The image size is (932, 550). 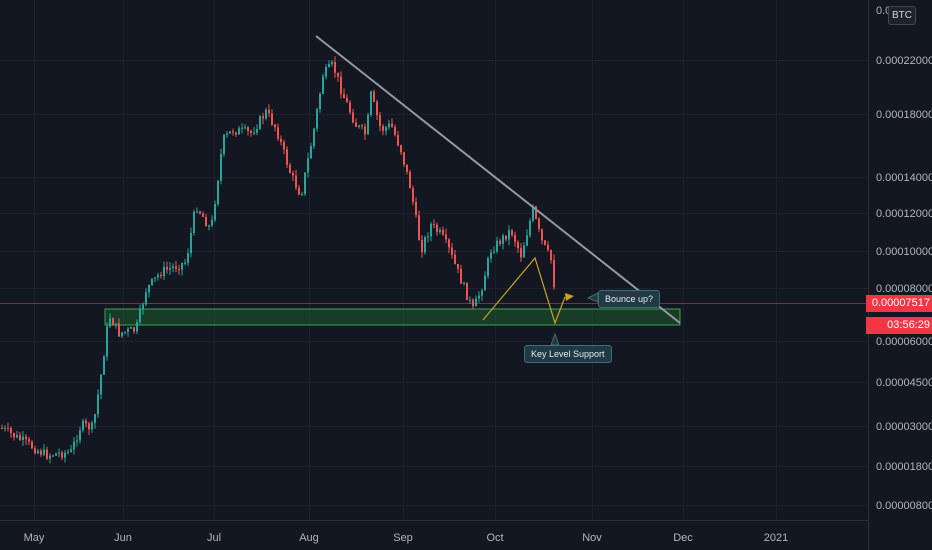 What do you see at coordinates (123, 538) in the screenshot?
I see `x-tick-label: Jun` at bounding box center [123, 538].